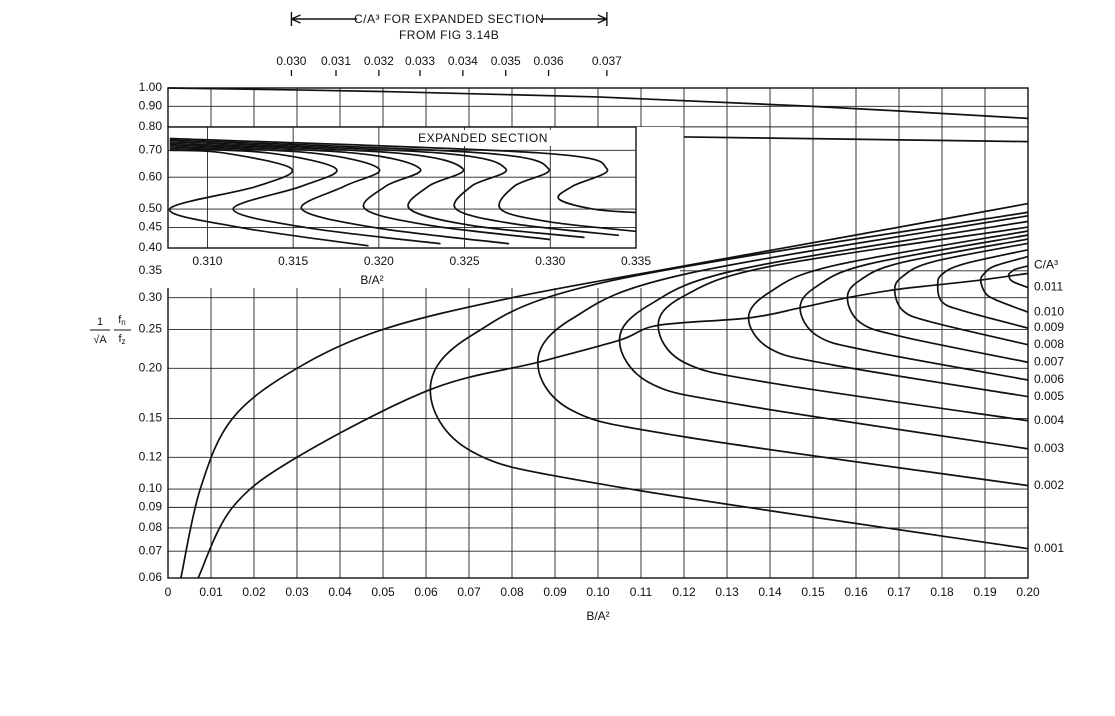  Describe the element at coordinates (463, 61) in the screenshot. I see `top-scale-label: 0.034` at that location.